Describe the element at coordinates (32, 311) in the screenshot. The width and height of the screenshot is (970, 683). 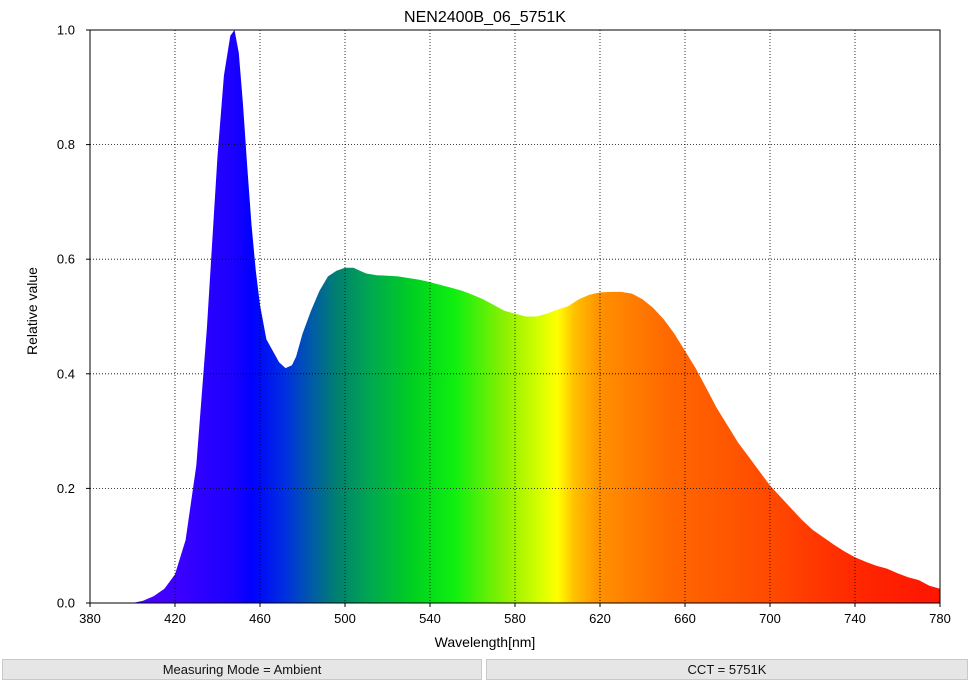
I see `y-axis-label: Relative value` at that location.